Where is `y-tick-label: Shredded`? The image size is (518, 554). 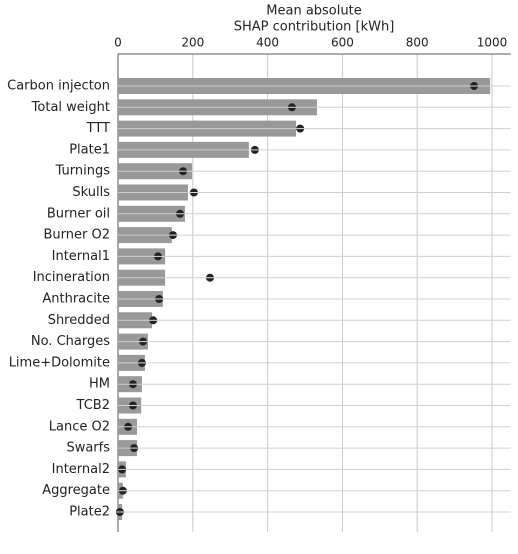
y-tick-label: Shredded is located at coordinates (79, 320).